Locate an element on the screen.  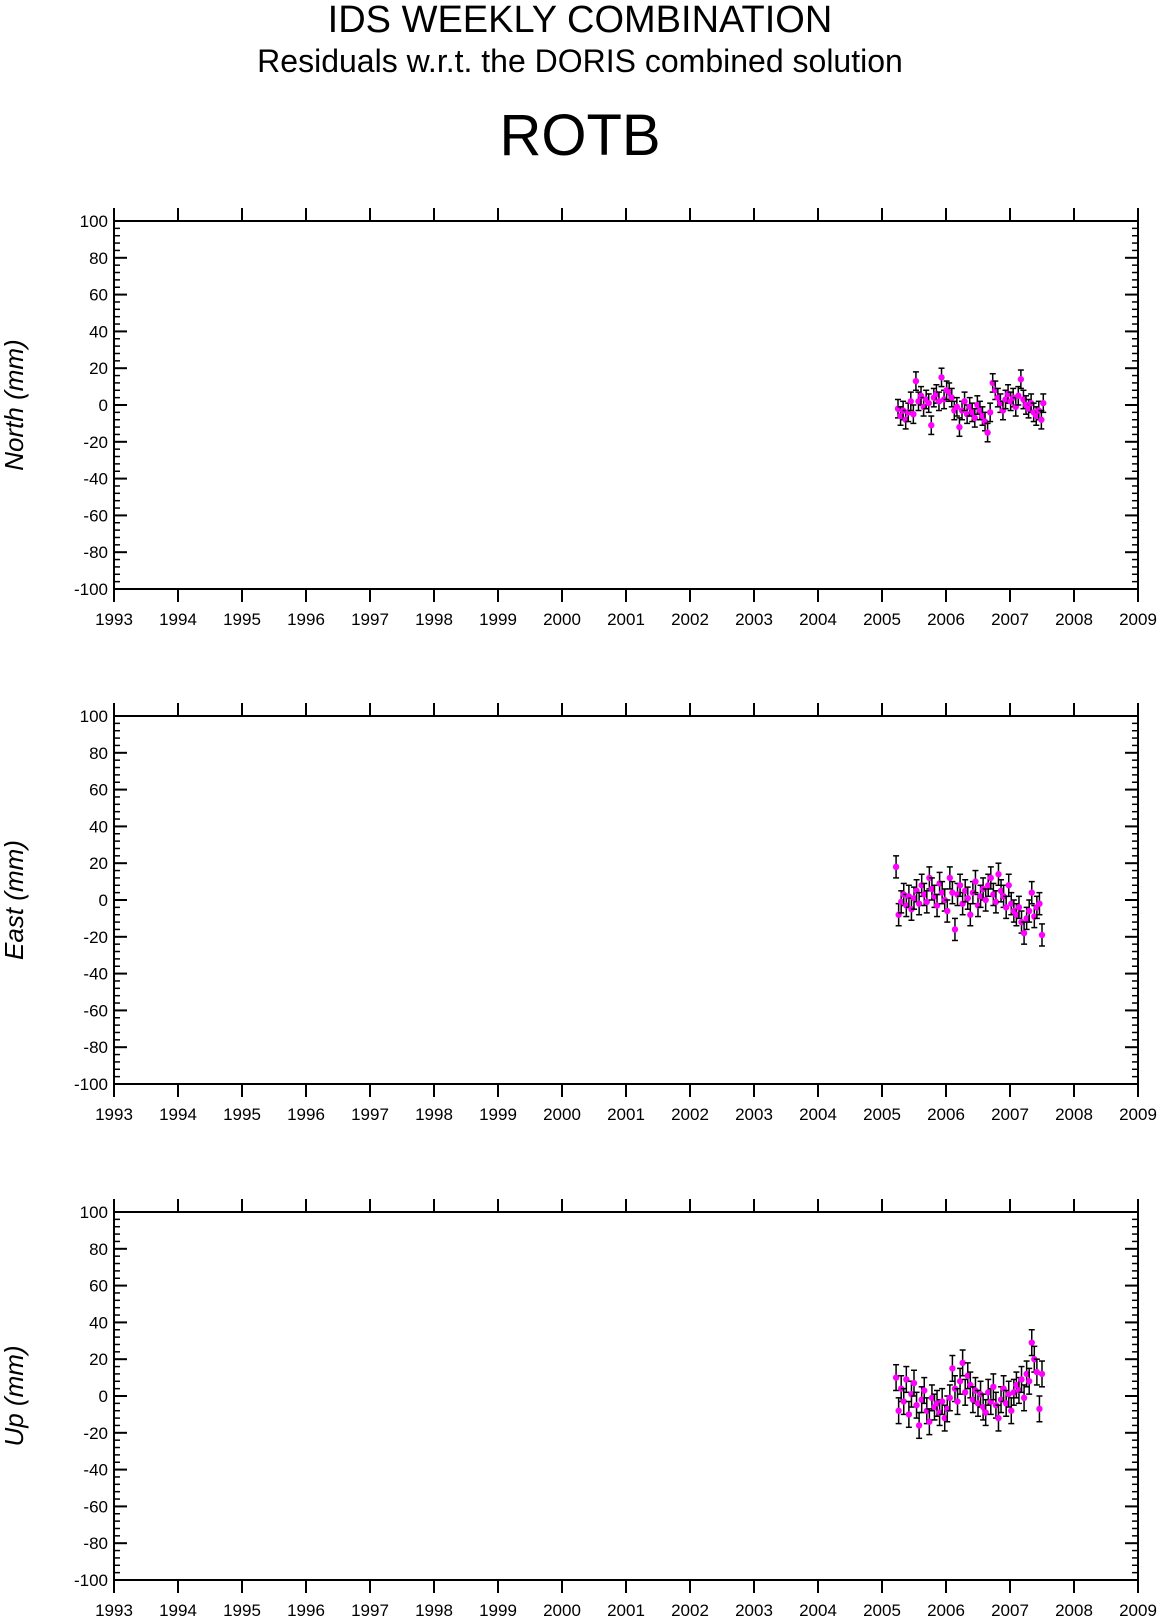
y-tick-label: 60 is located at coordinates (98, 295).